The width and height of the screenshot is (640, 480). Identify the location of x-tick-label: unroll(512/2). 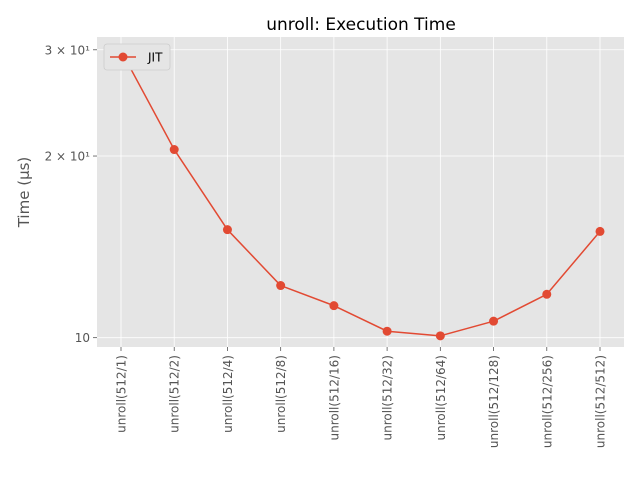
(175, 394).